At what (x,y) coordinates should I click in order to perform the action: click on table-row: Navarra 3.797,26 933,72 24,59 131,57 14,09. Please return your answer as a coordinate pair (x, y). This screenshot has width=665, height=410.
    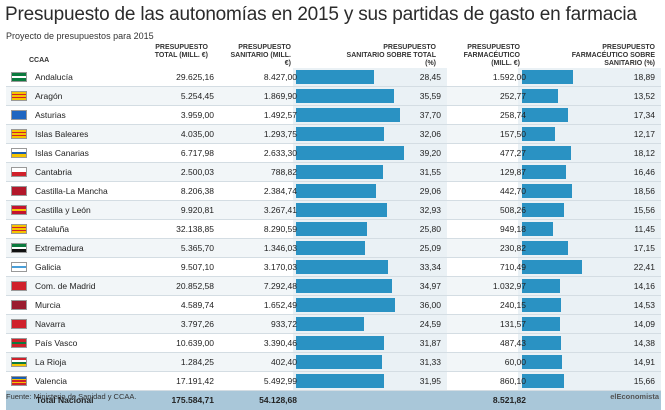
    Looking at the image, I should click on (333, 324).